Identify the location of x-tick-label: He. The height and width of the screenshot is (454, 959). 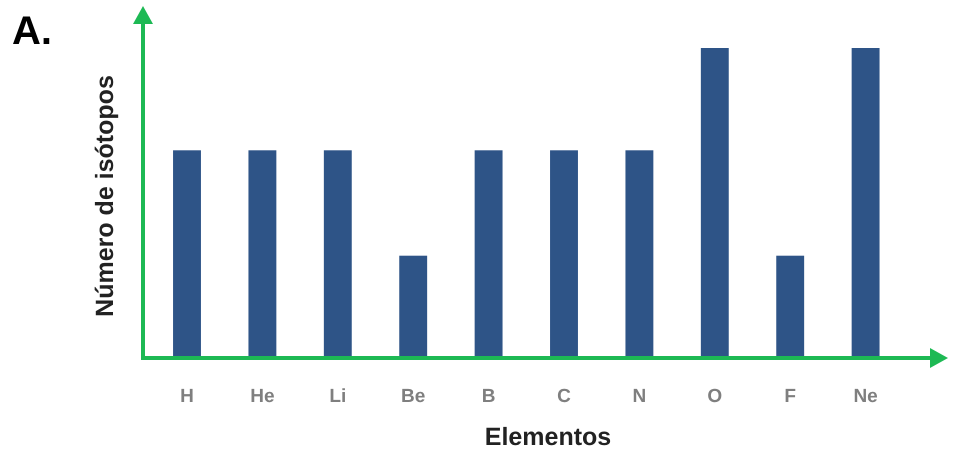
(262, 396).